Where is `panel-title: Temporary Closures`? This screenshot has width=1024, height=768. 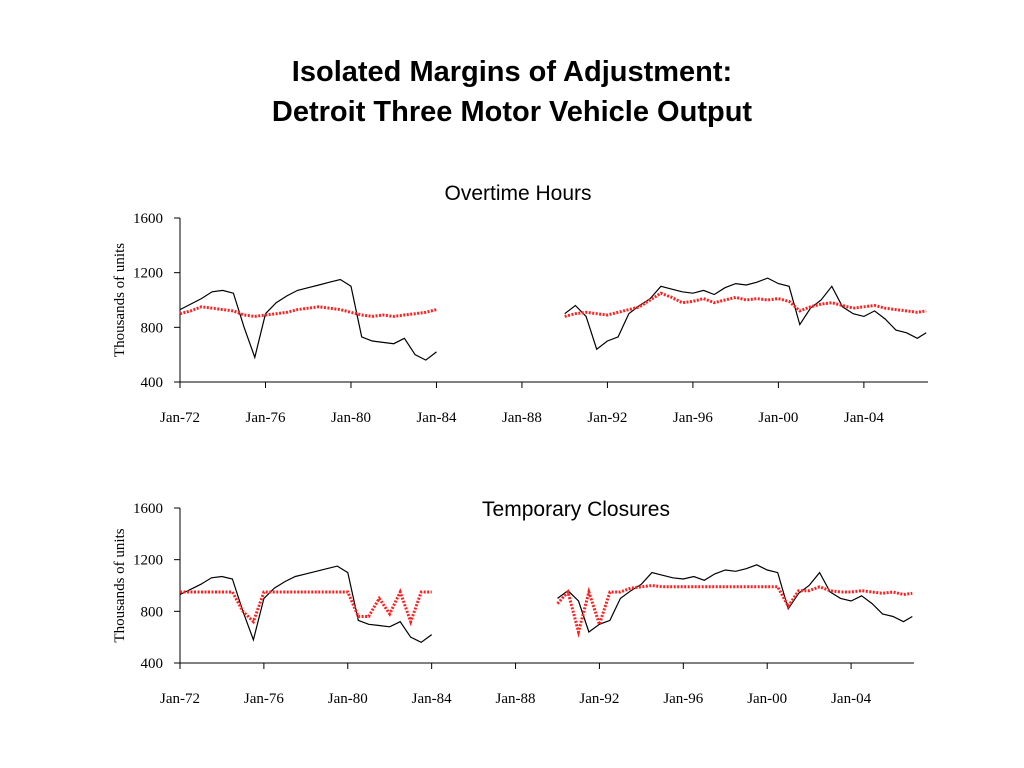
panel-title: Temporary Closures is located at coordinates (576, 509).